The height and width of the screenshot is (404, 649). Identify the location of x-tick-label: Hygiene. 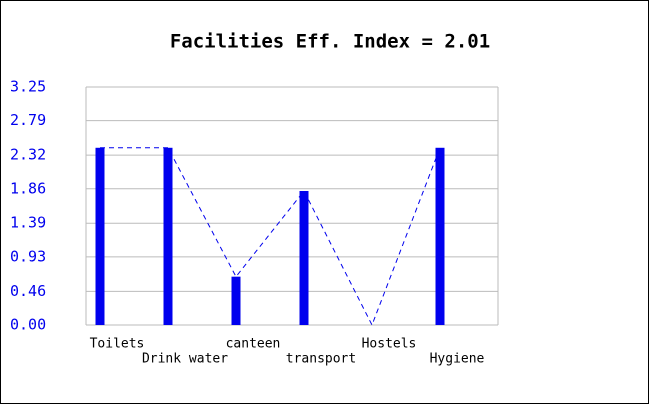
(457, 359).